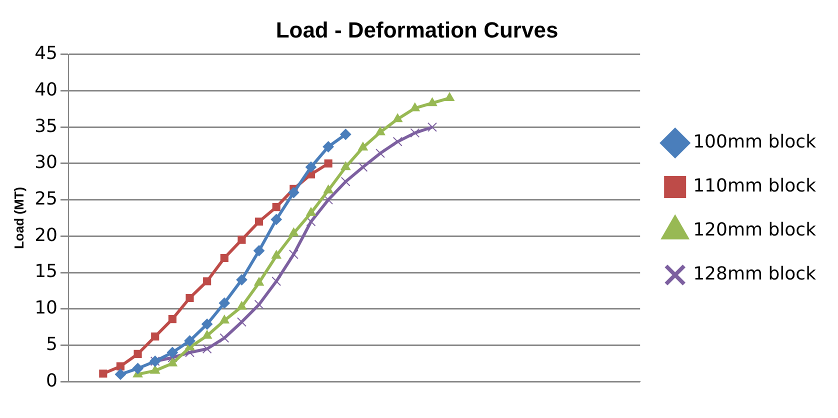 This screenshot has width=838, height=418. I want to click on y-tick-label: 35, so click(46, 126).